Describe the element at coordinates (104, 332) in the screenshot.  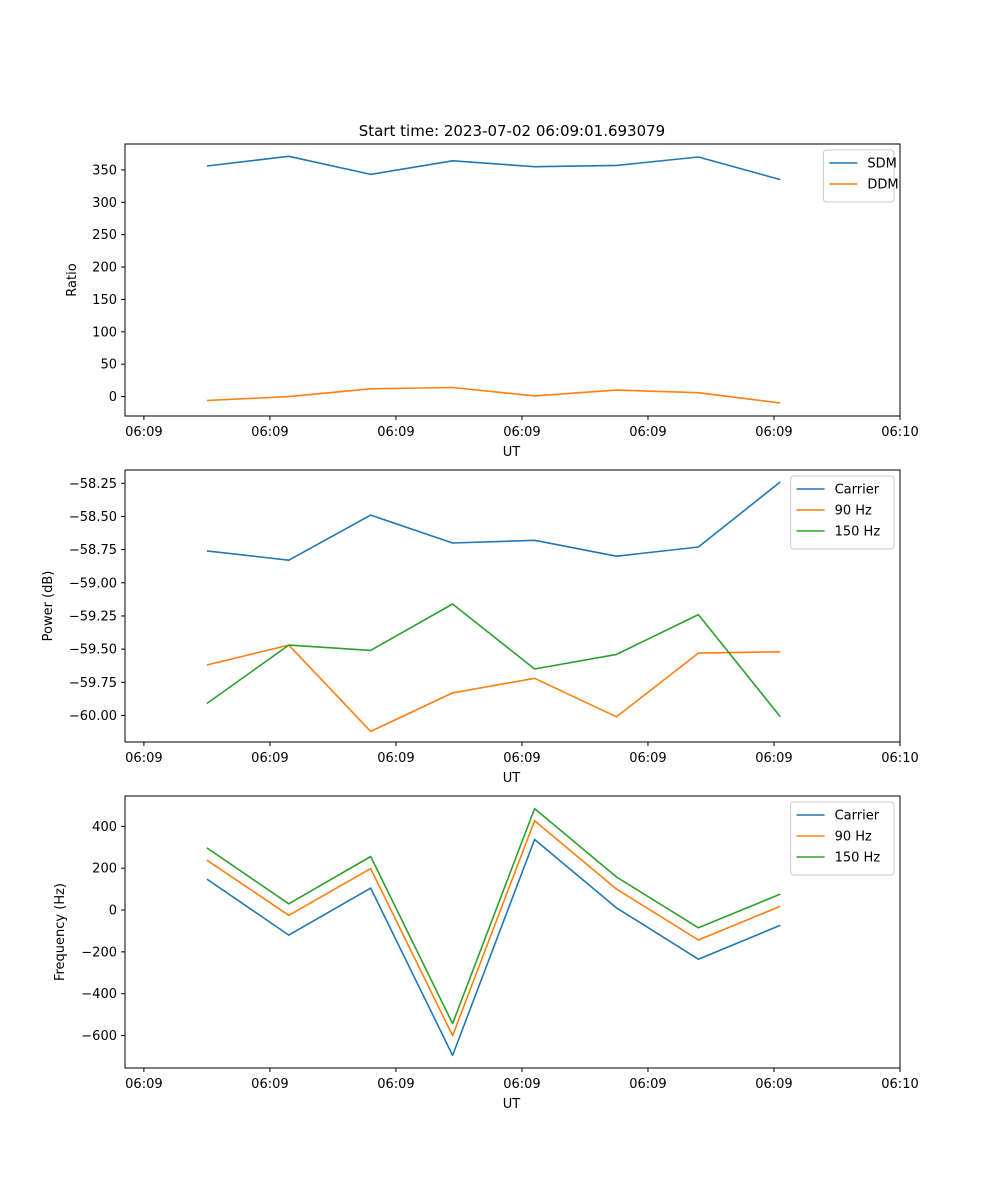
I see `y-tick-label: 100` at that location.